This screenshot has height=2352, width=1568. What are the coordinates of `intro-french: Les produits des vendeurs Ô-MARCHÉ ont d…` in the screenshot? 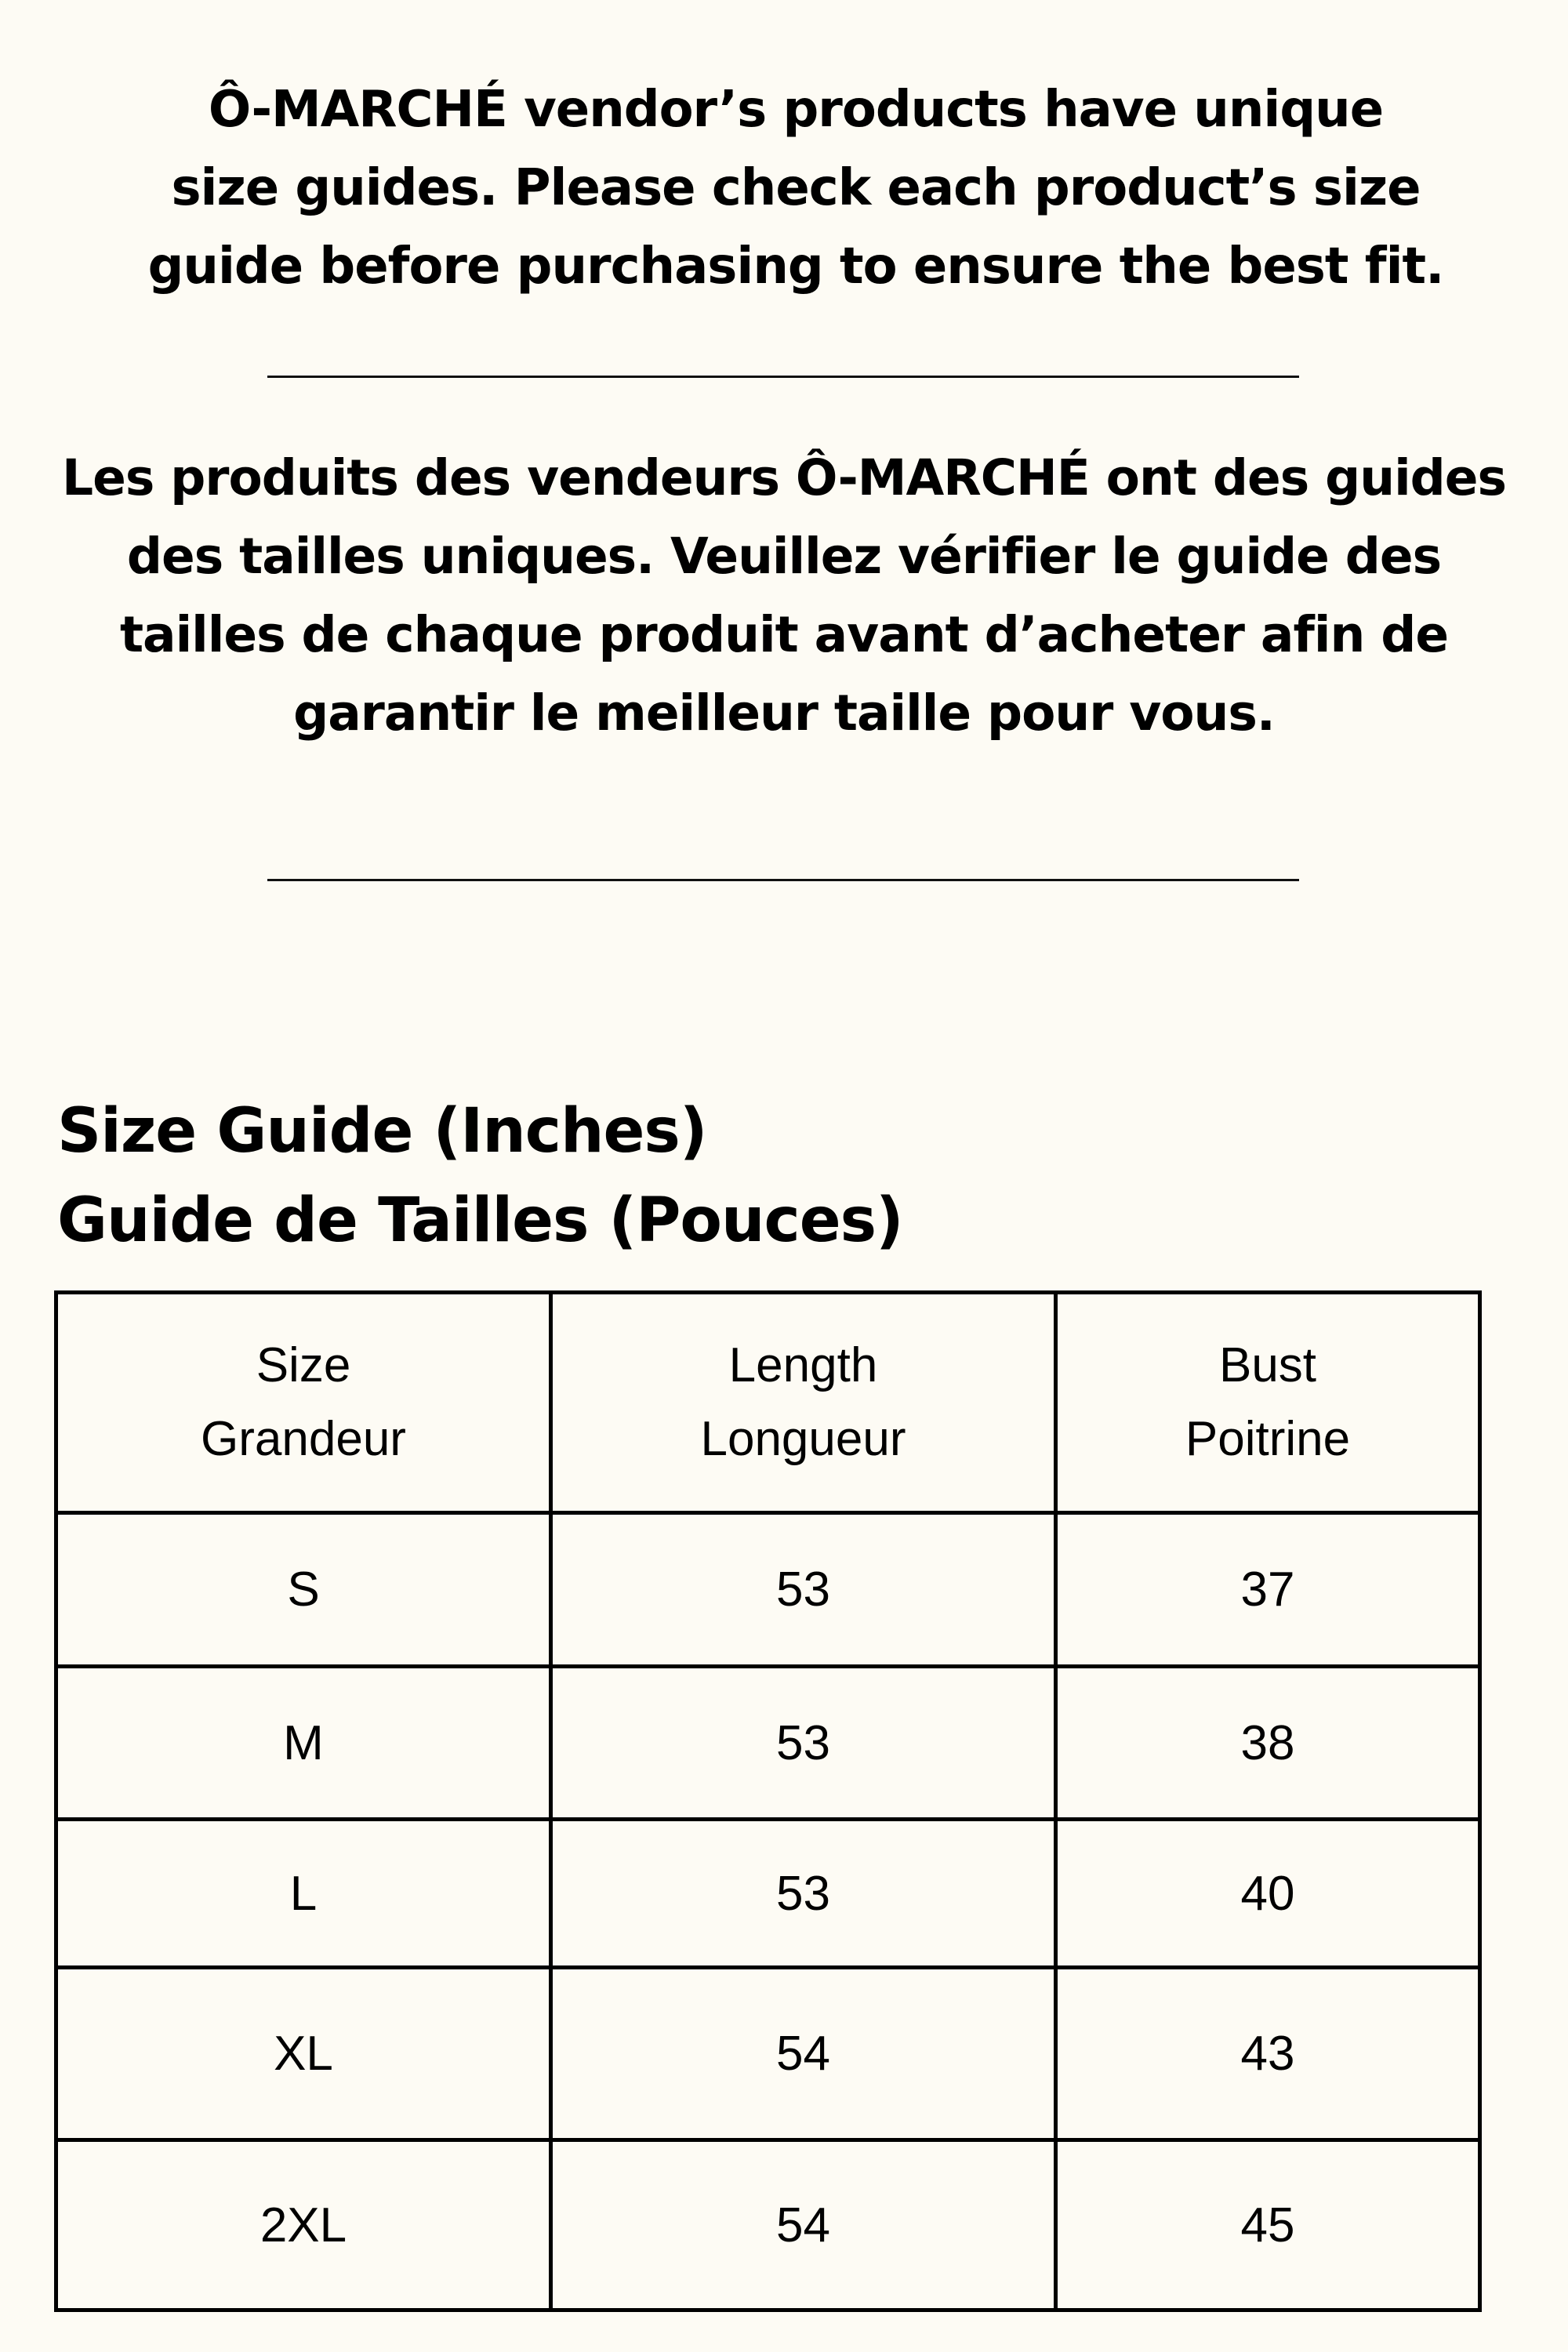 It's located at (784, 596).